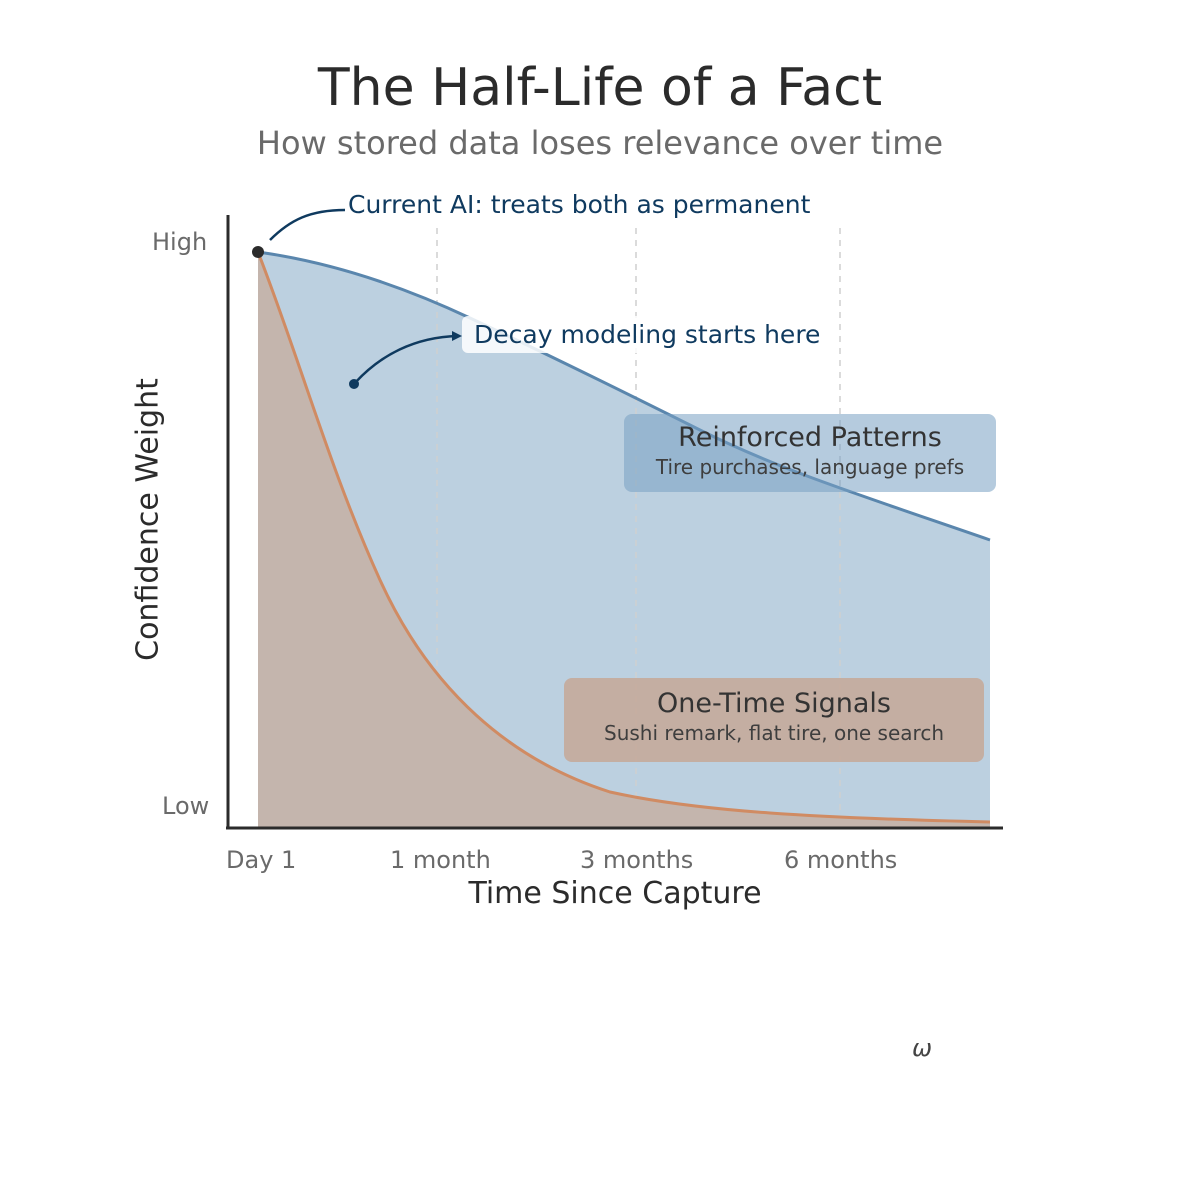  What do you see at coordinates (406, 359) in the screenshot?
I see `decay-arrow` at bounding box center [406, 359].